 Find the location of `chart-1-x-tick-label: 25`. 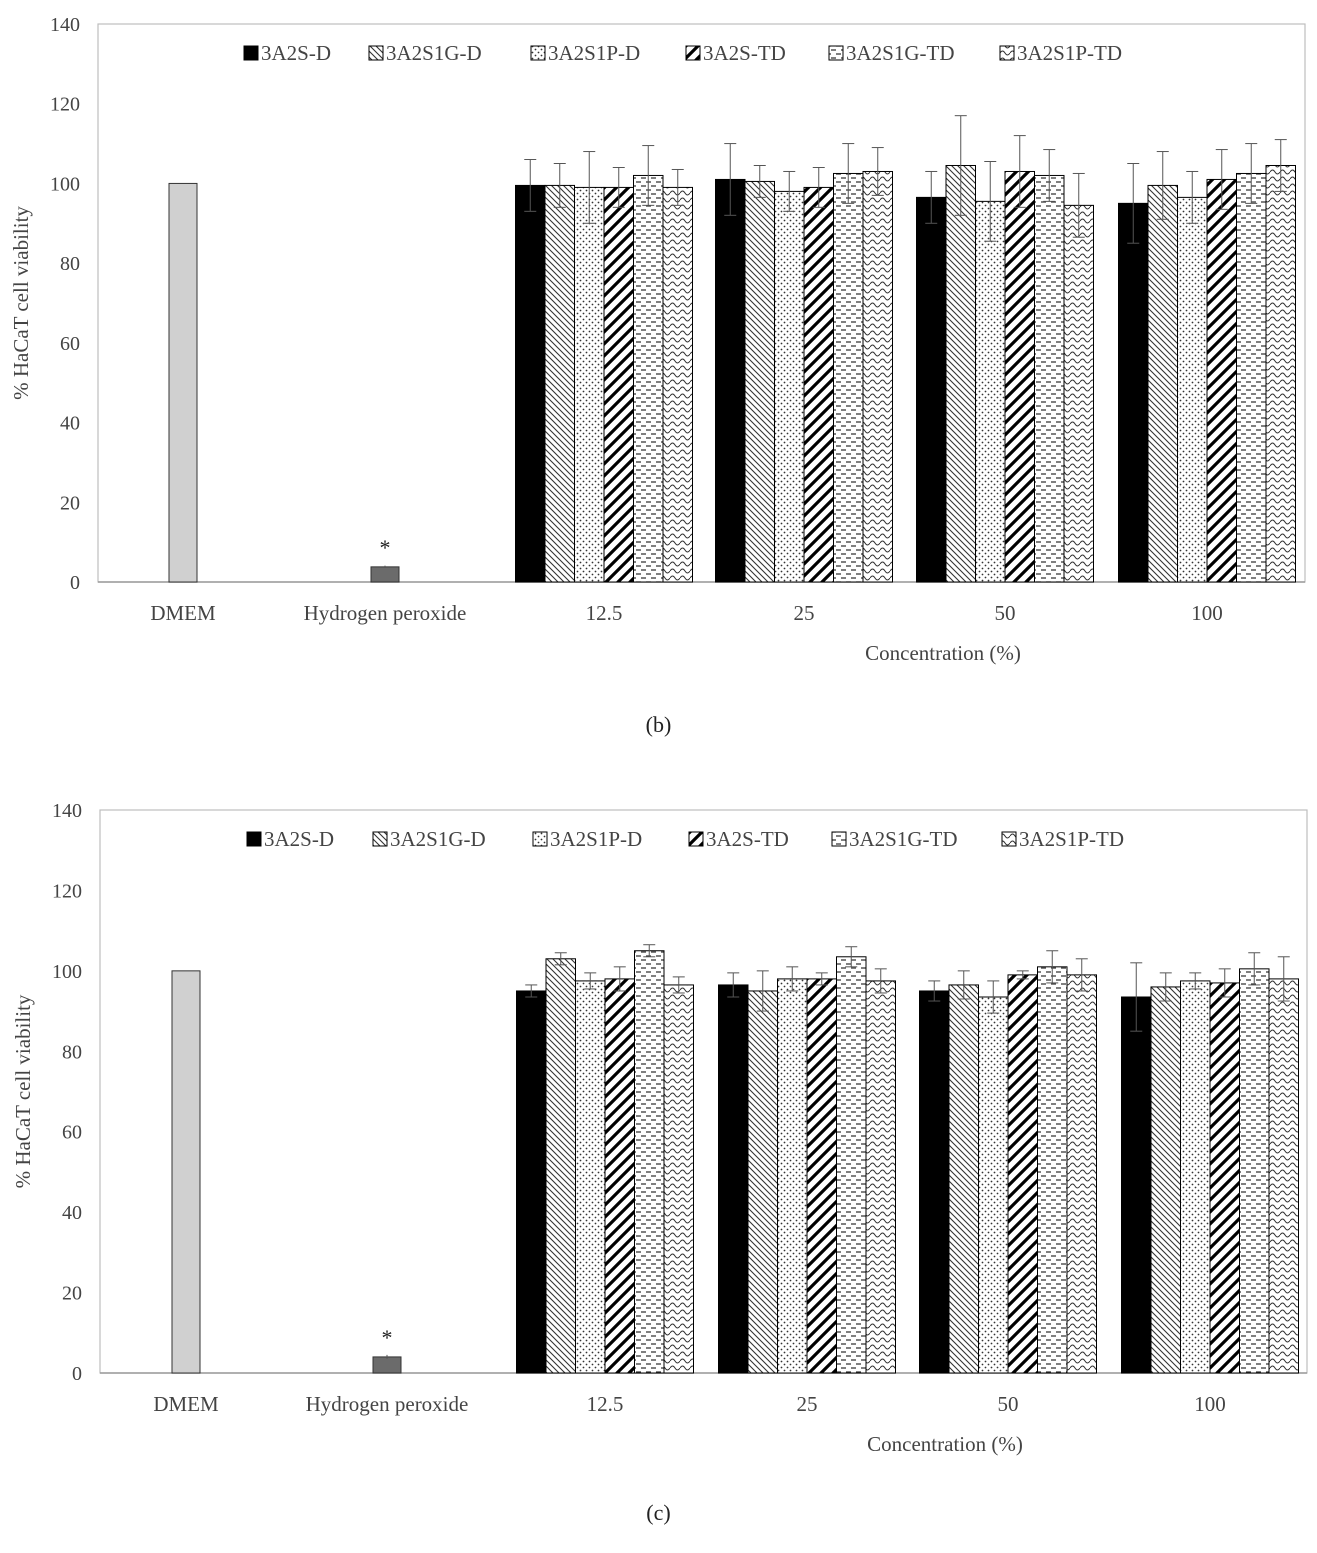

chart-1-x-tick-label: 25 is located at coordinates (807, 1404).